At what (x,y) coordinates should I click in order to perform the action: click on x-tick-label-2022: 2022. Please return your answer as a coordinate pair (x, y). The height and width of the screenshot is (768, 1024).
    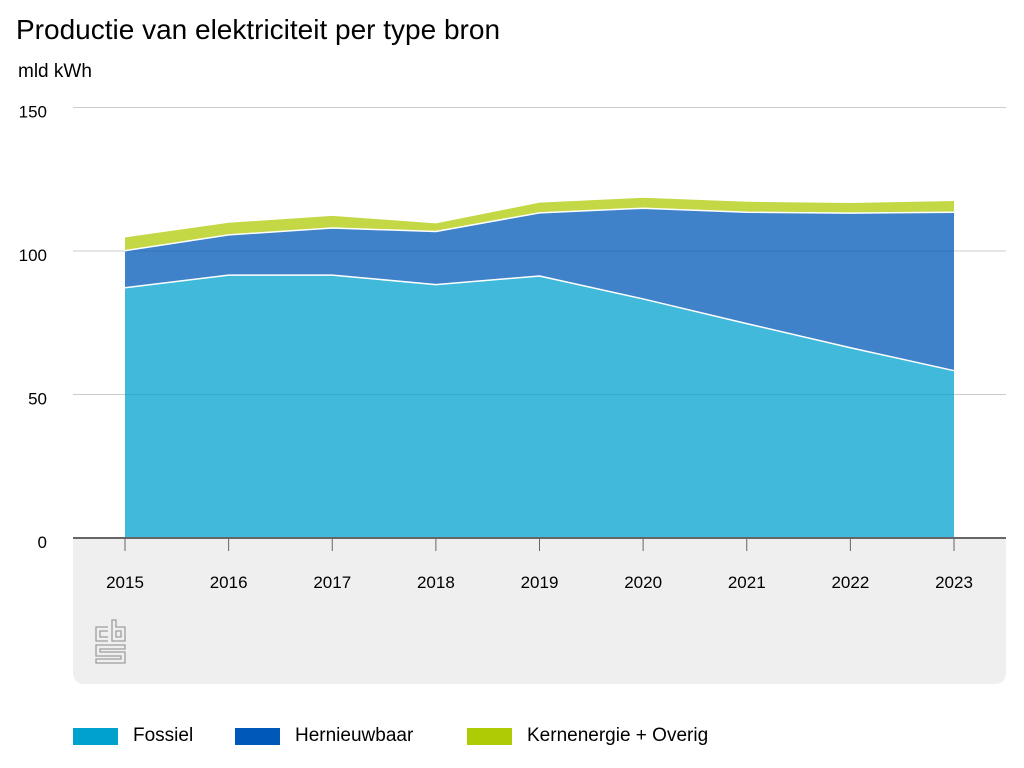
    Looking at the image, I should click on (850, 582).